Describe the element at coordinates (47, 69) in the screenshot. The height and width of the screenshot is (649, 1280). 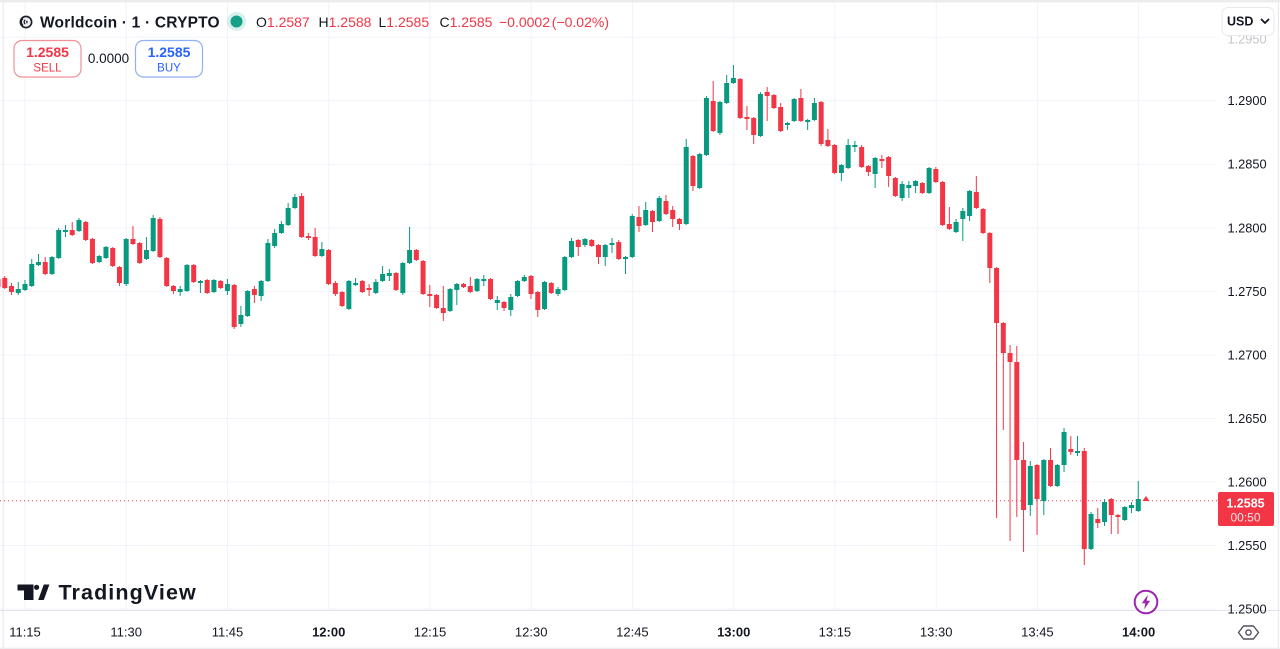
I see `svg-text: SELL` at that location.